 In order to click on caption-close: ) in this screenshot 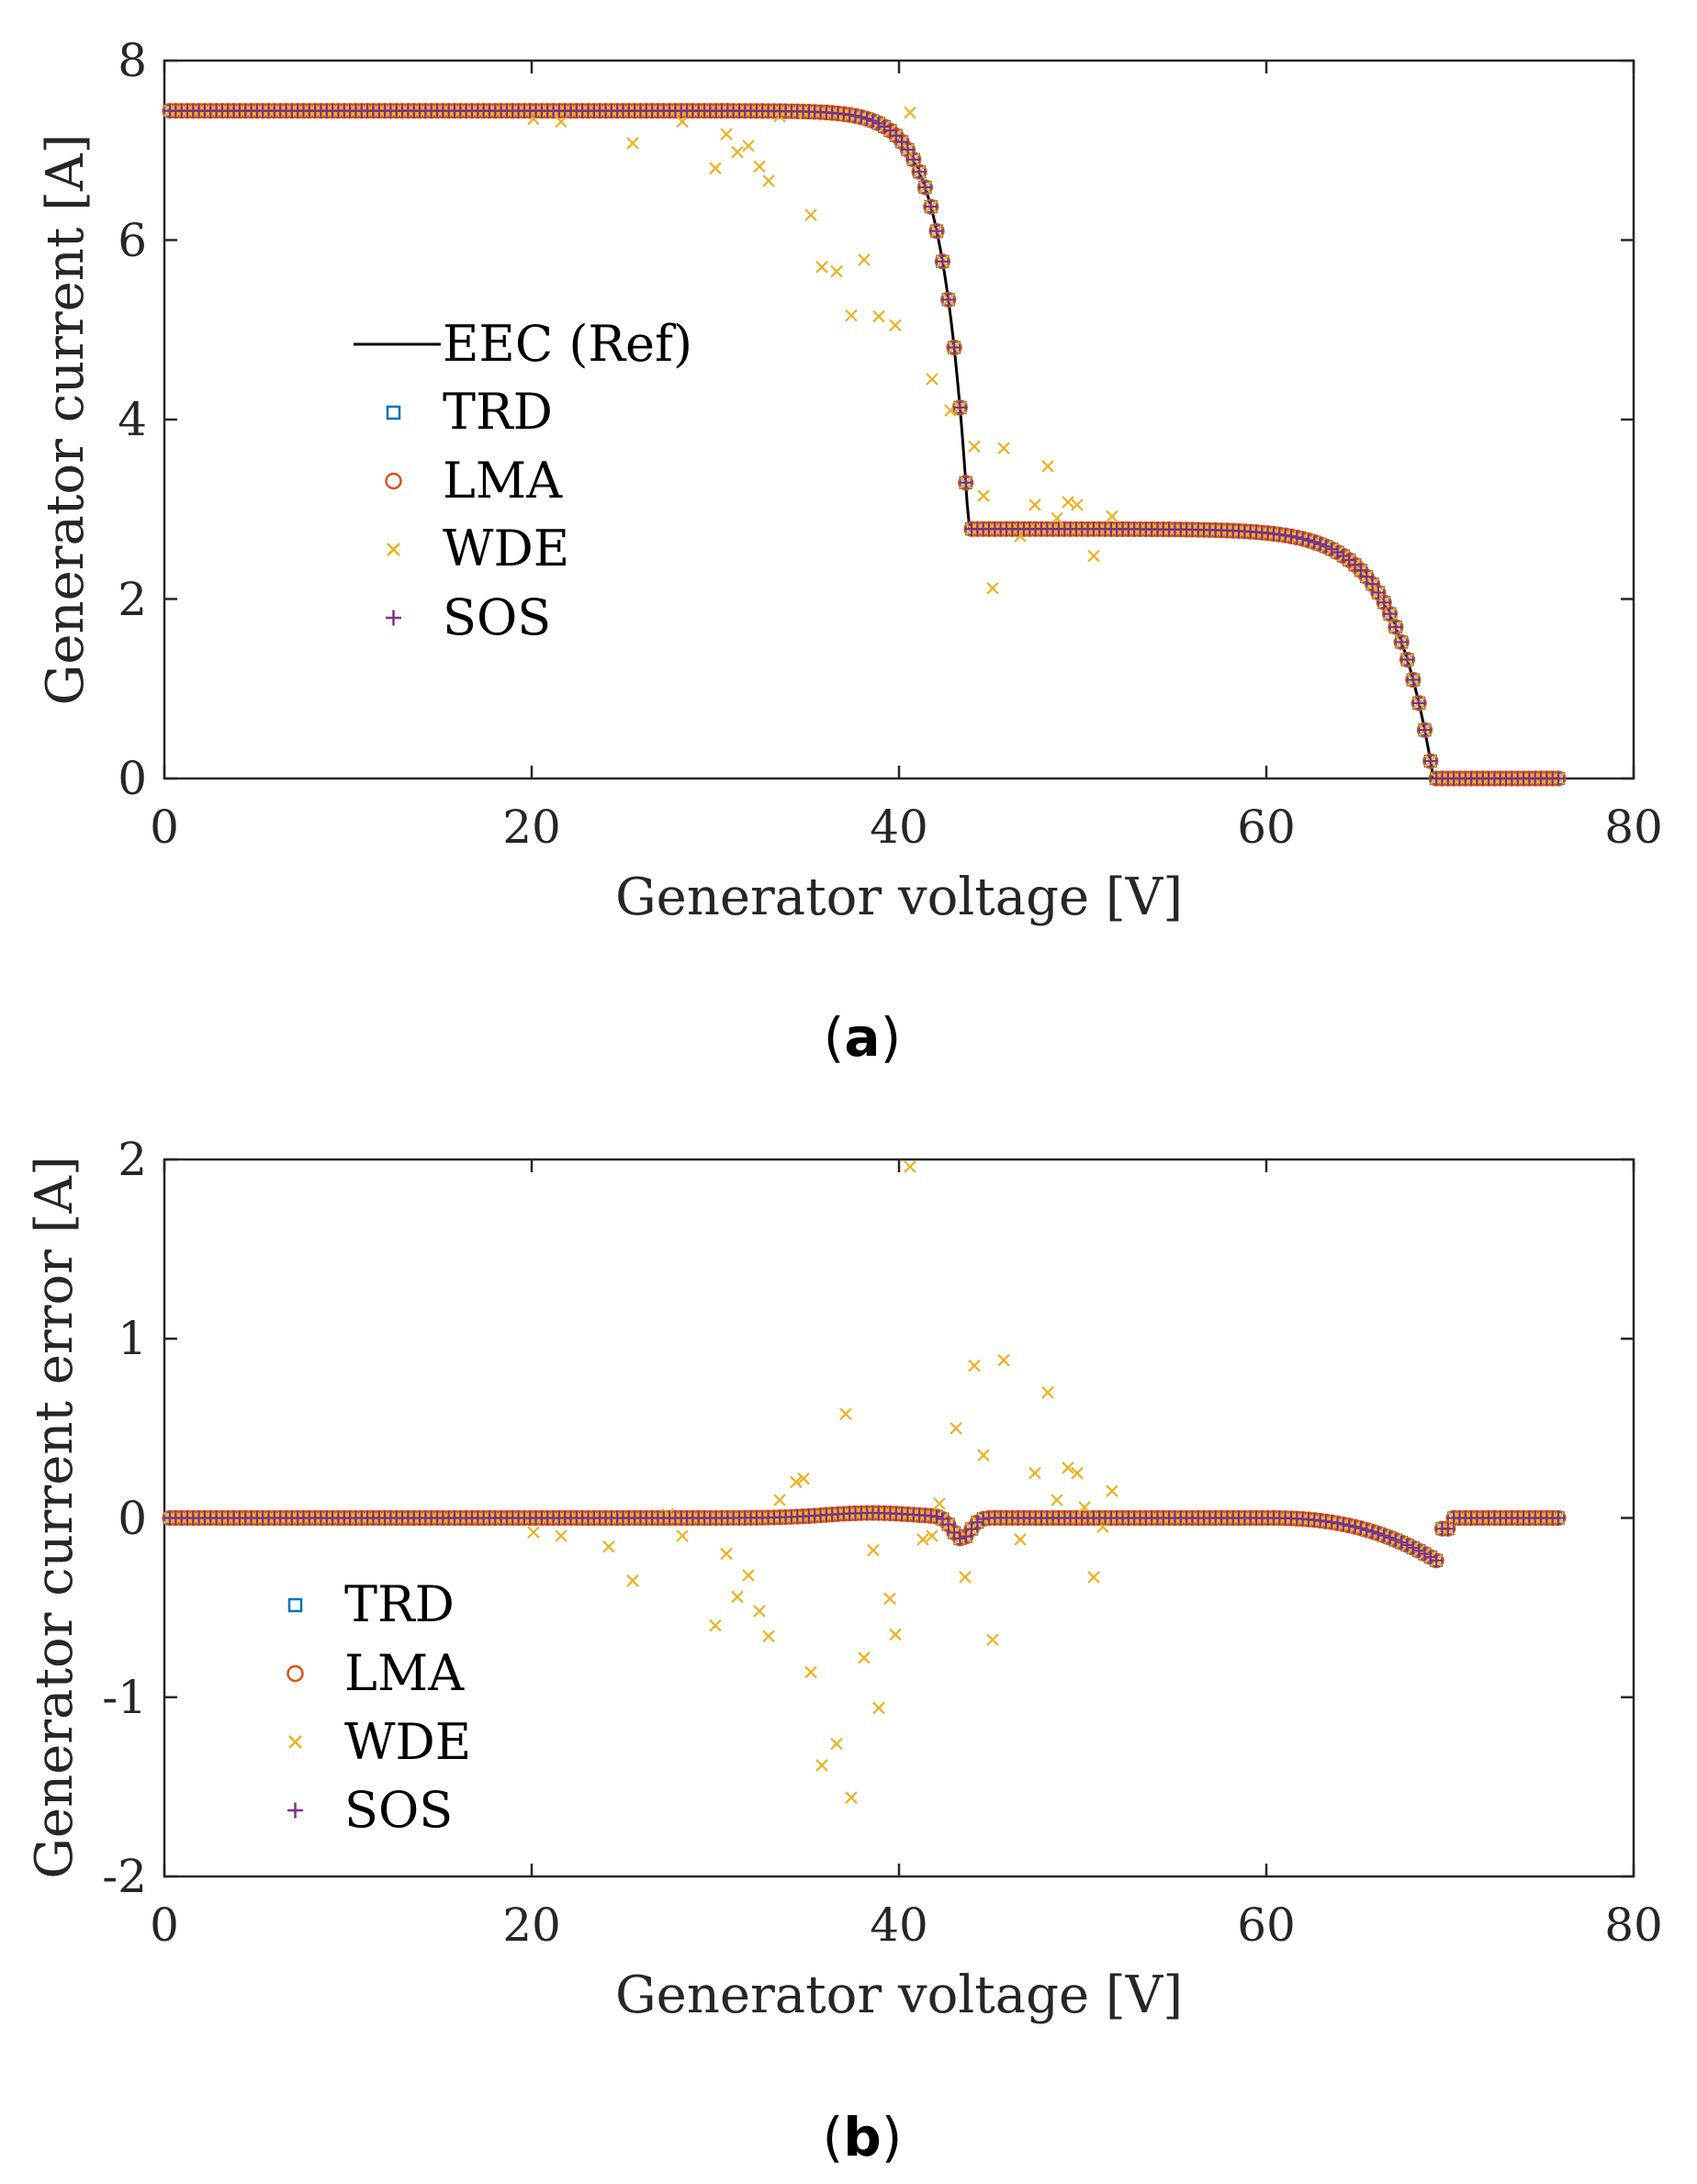, I will do `click(892, 1037)`.